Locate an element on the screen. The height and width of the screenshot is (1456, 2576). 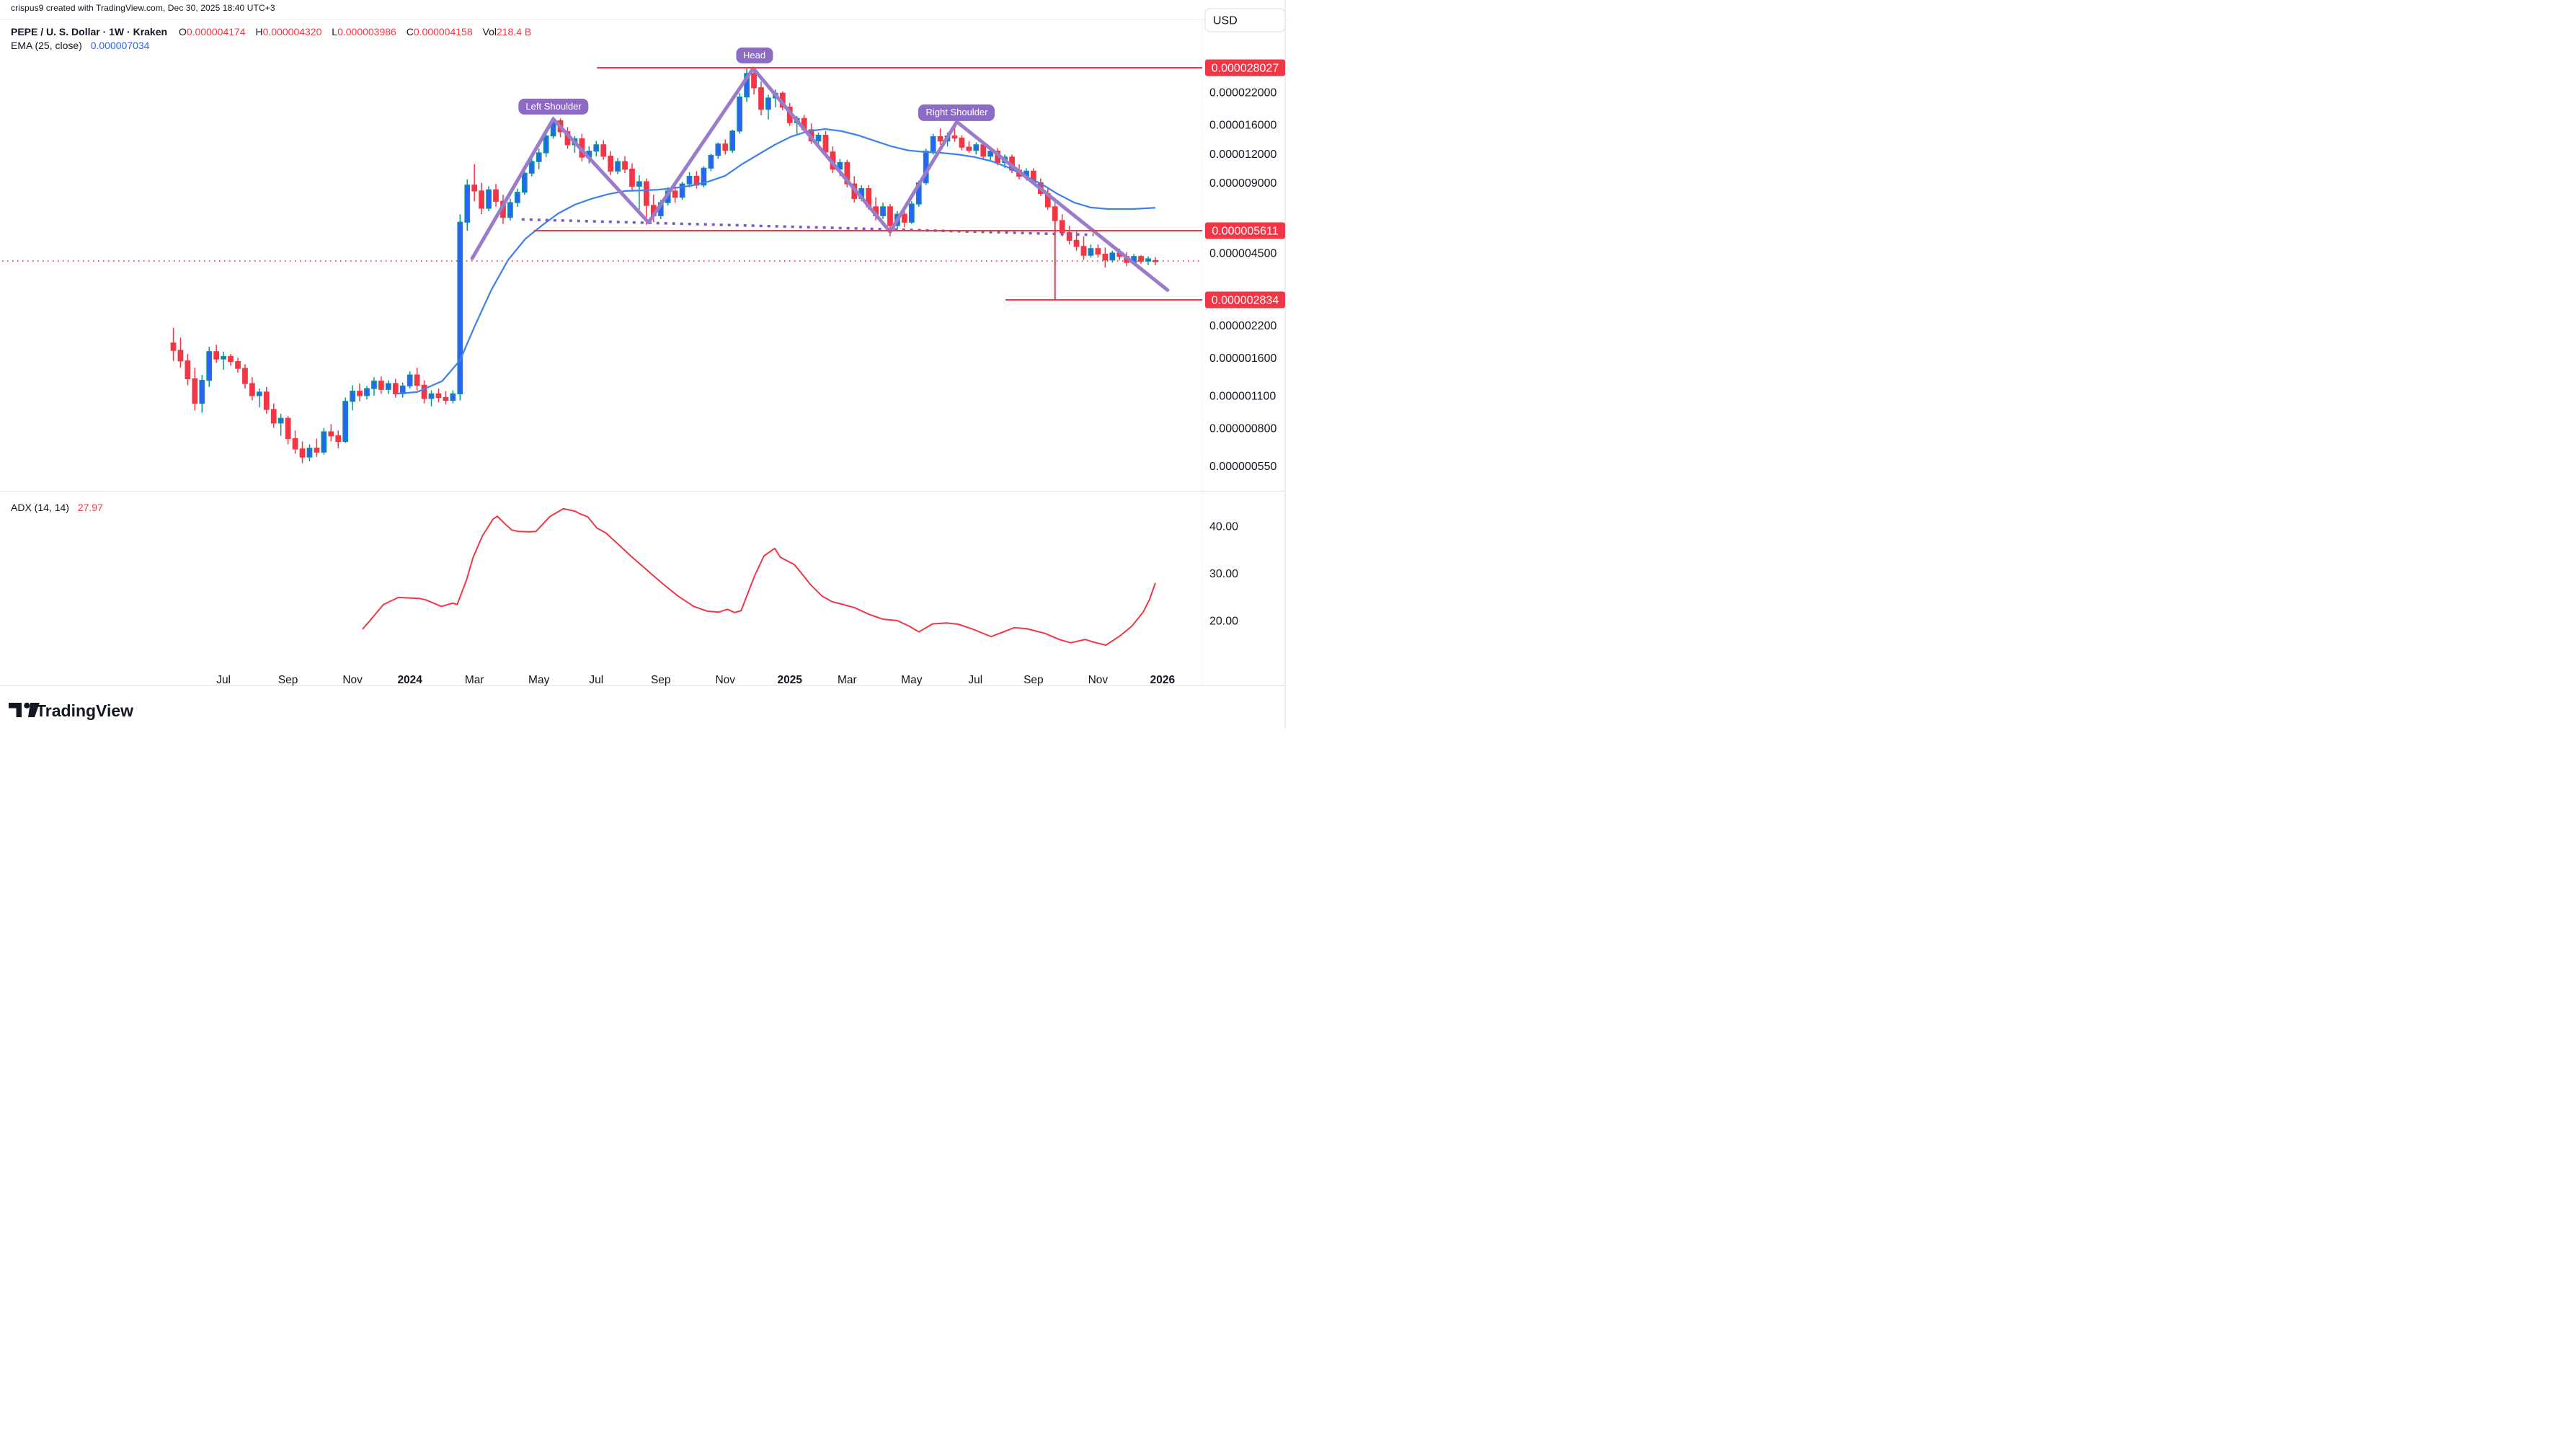
currency-button-box is located at coordinates (1245, 20).